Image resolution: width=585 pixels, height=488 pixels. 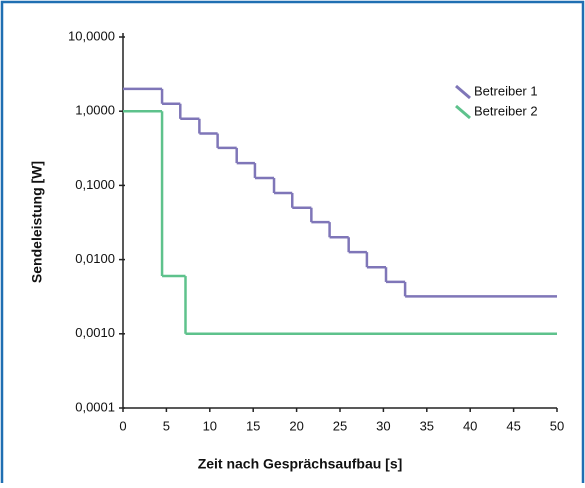 What do you see at coordinates (506, 90) in the screenshot?
I see `legend-label: Betreiber 1` at bounding box center [506, 90].